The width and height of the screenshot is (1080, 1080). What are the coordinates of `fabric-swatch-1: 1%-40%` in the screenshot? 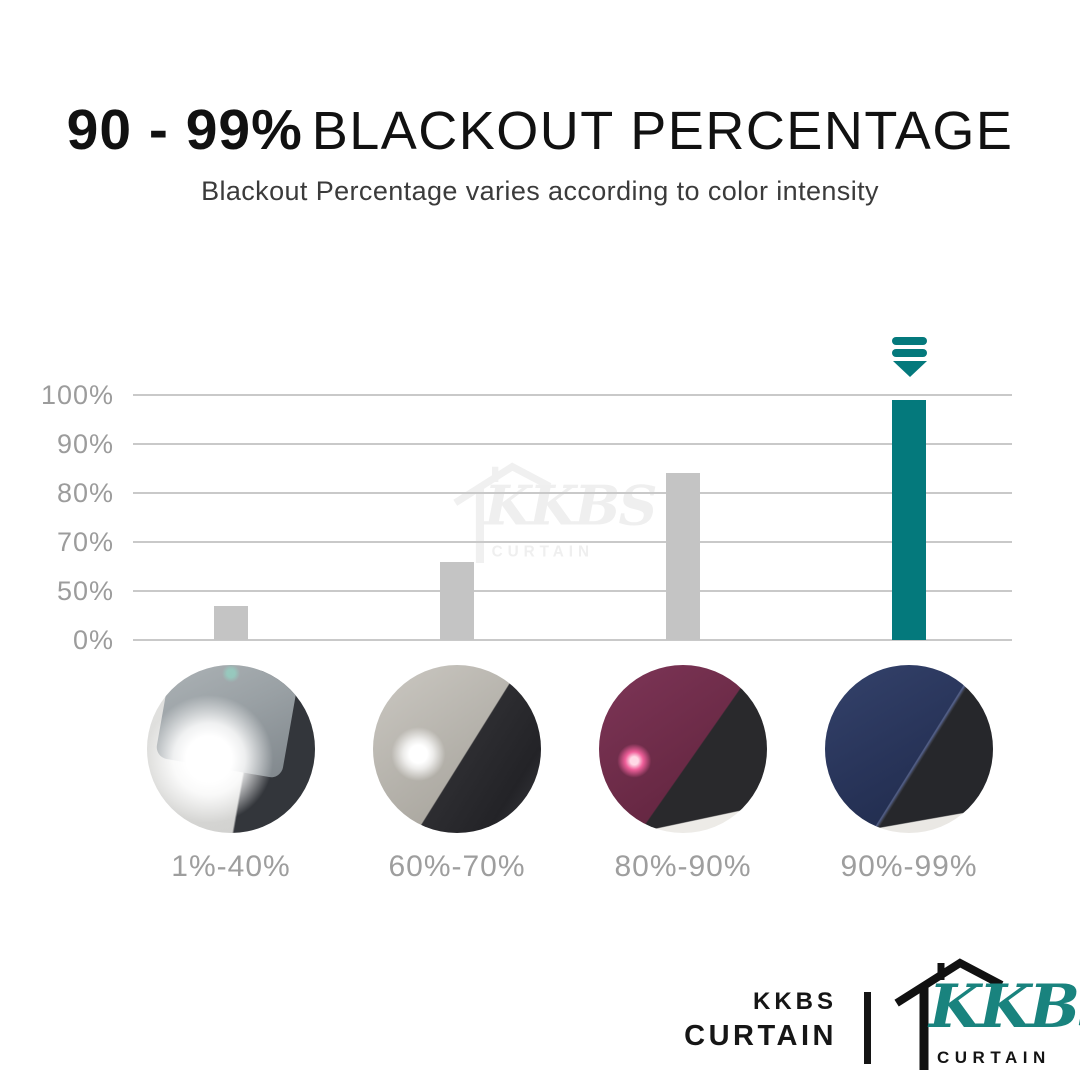 It's located at (231, 774).